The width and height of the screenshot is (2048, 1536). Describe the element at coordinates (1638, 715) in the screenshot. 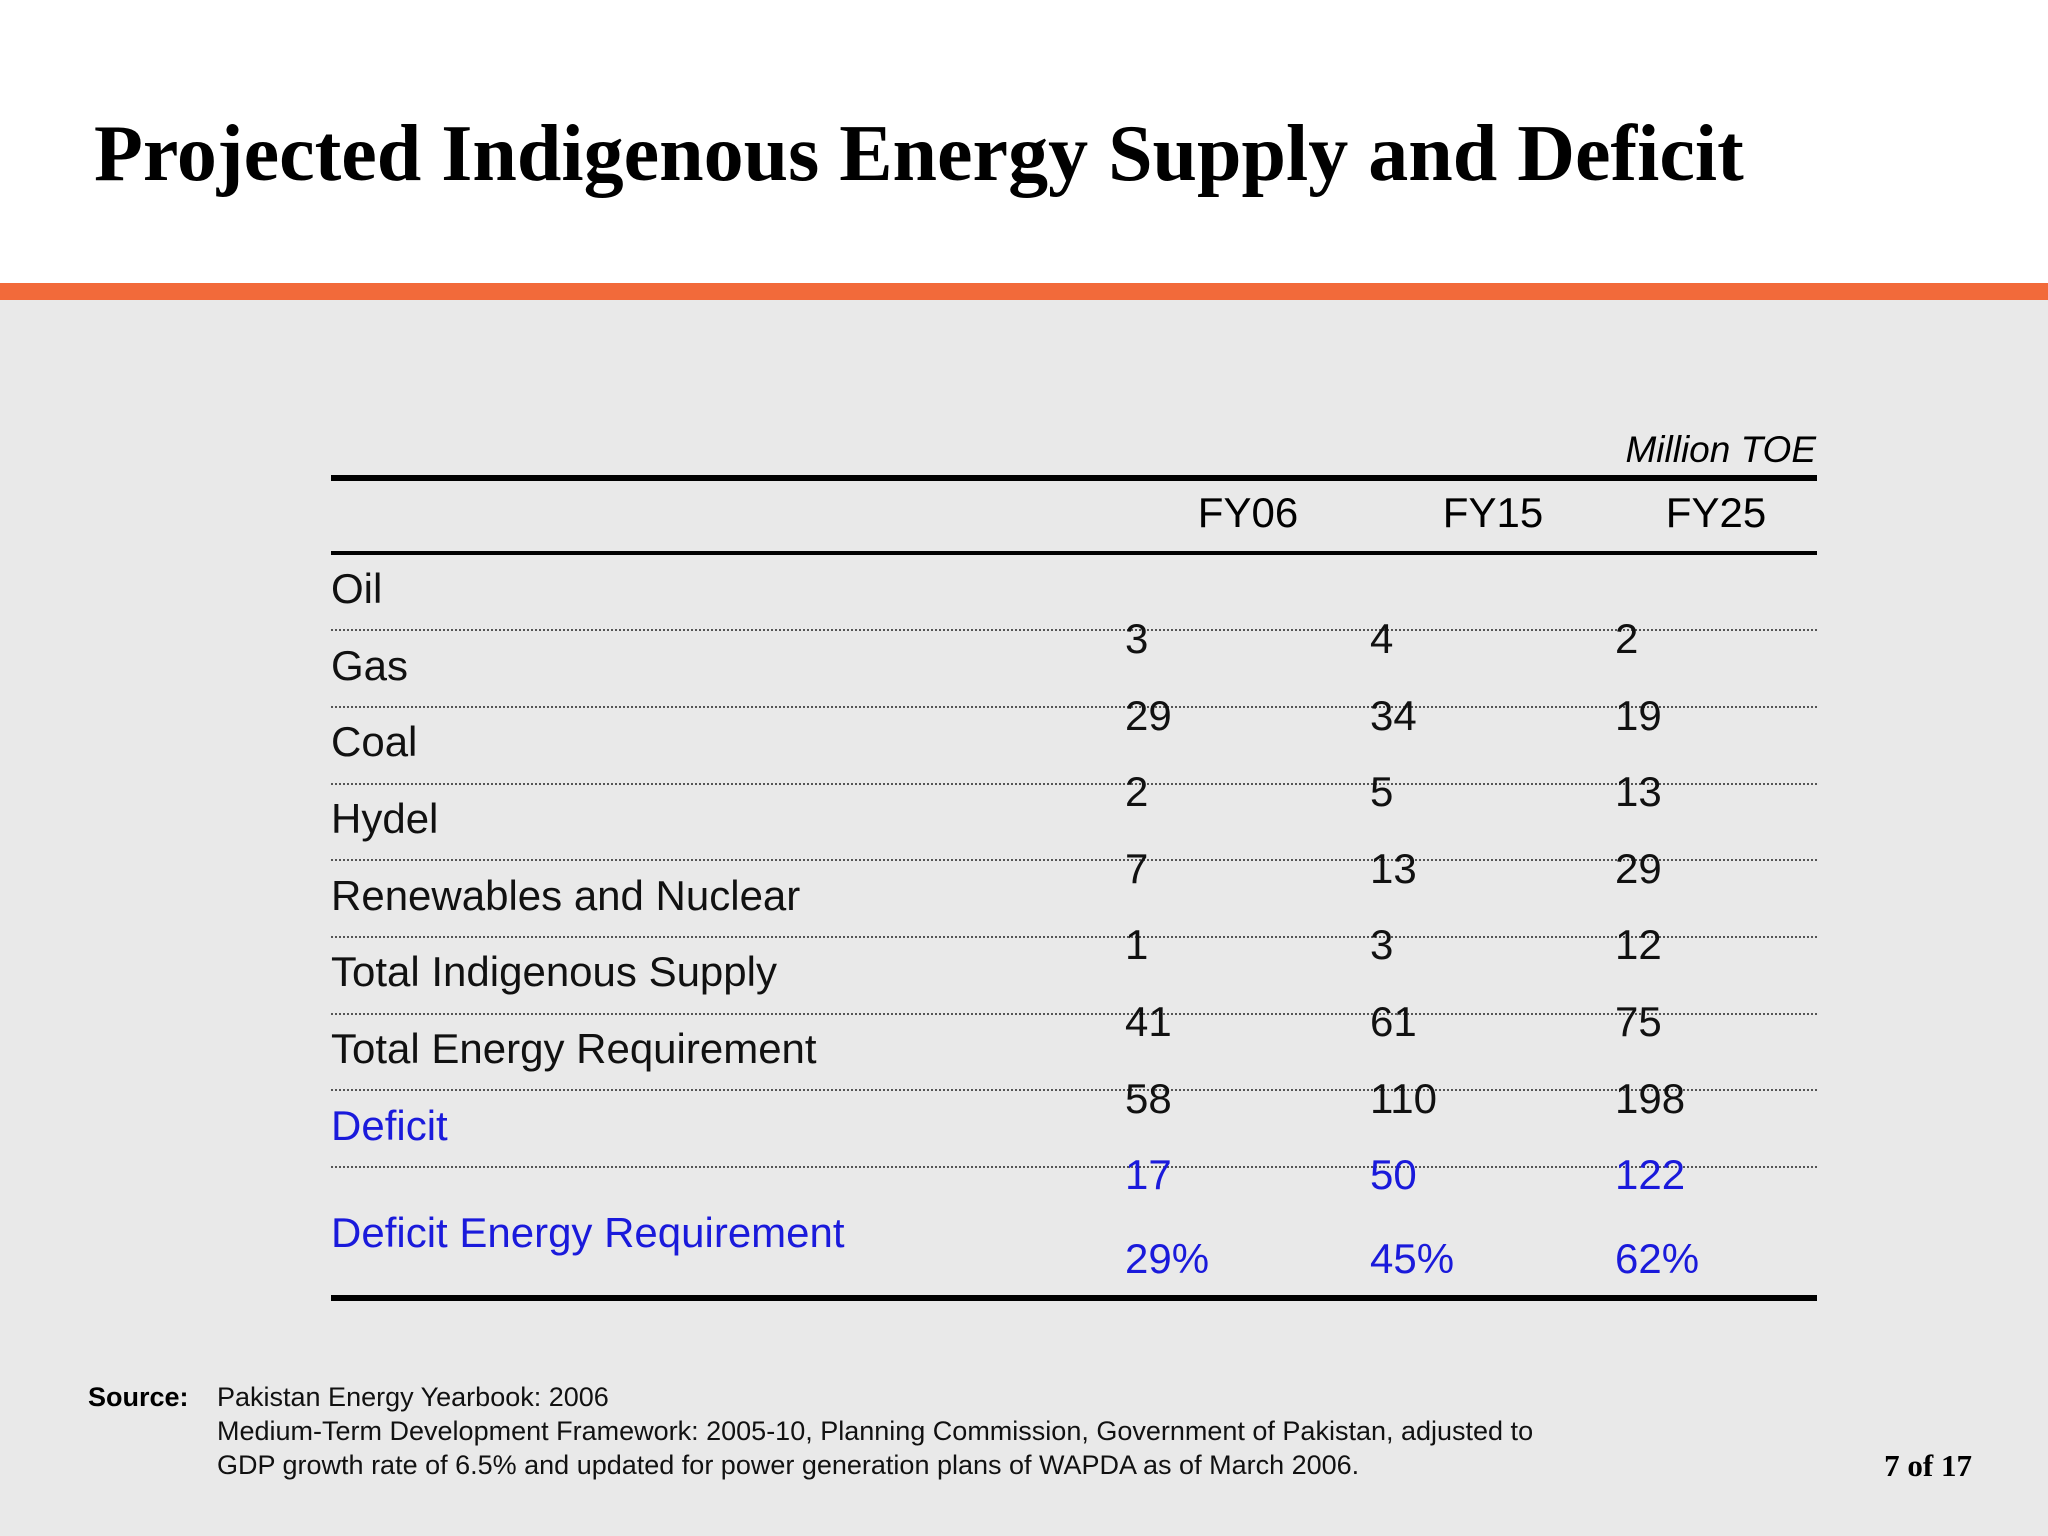

I see `cell-gas-fy25: 19` at that location.